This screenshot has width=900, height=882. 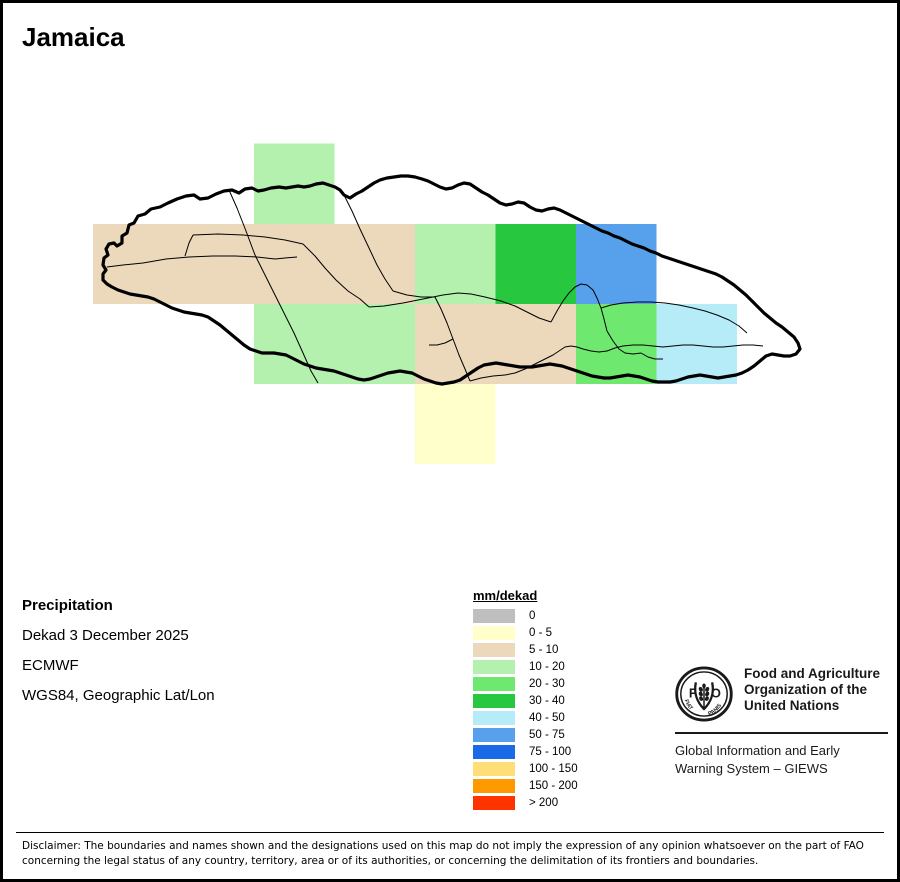 I want to click on fao-org-line3: United Nations, so click(x=792, y=705).